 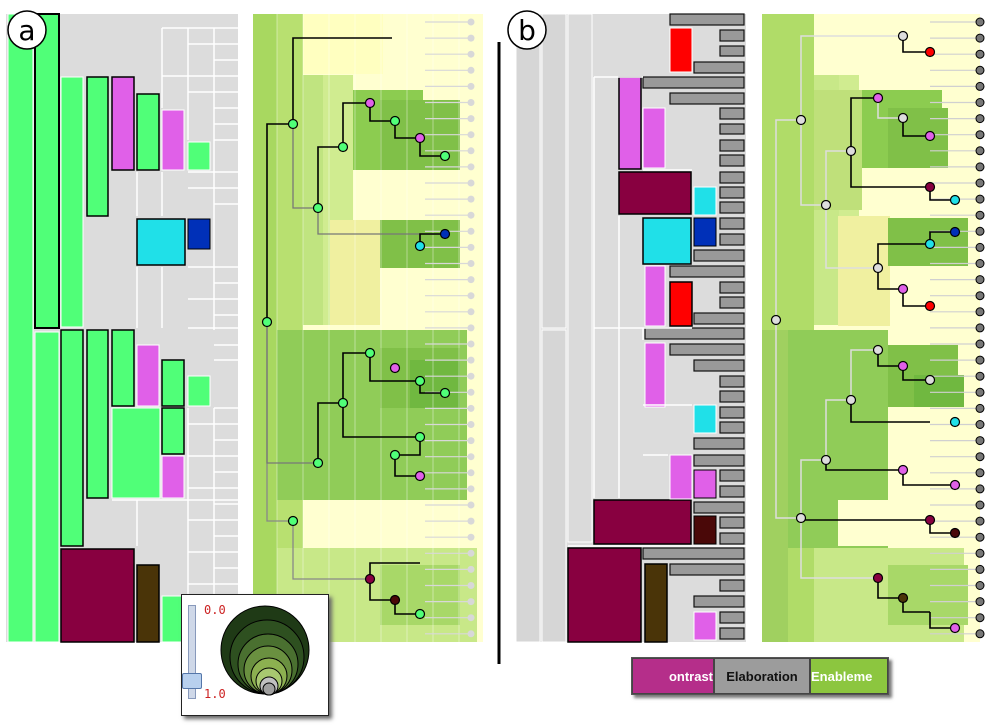 I want to click on relation-legend: ontrast Elaboration Enableme, so click(x=760, y=676).